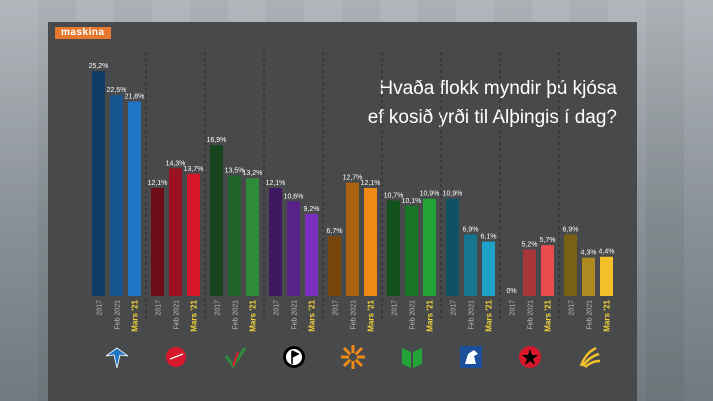 This screenshot has height=401, width=713. I want to click on data-label: 10,7%, so click(394, 196).